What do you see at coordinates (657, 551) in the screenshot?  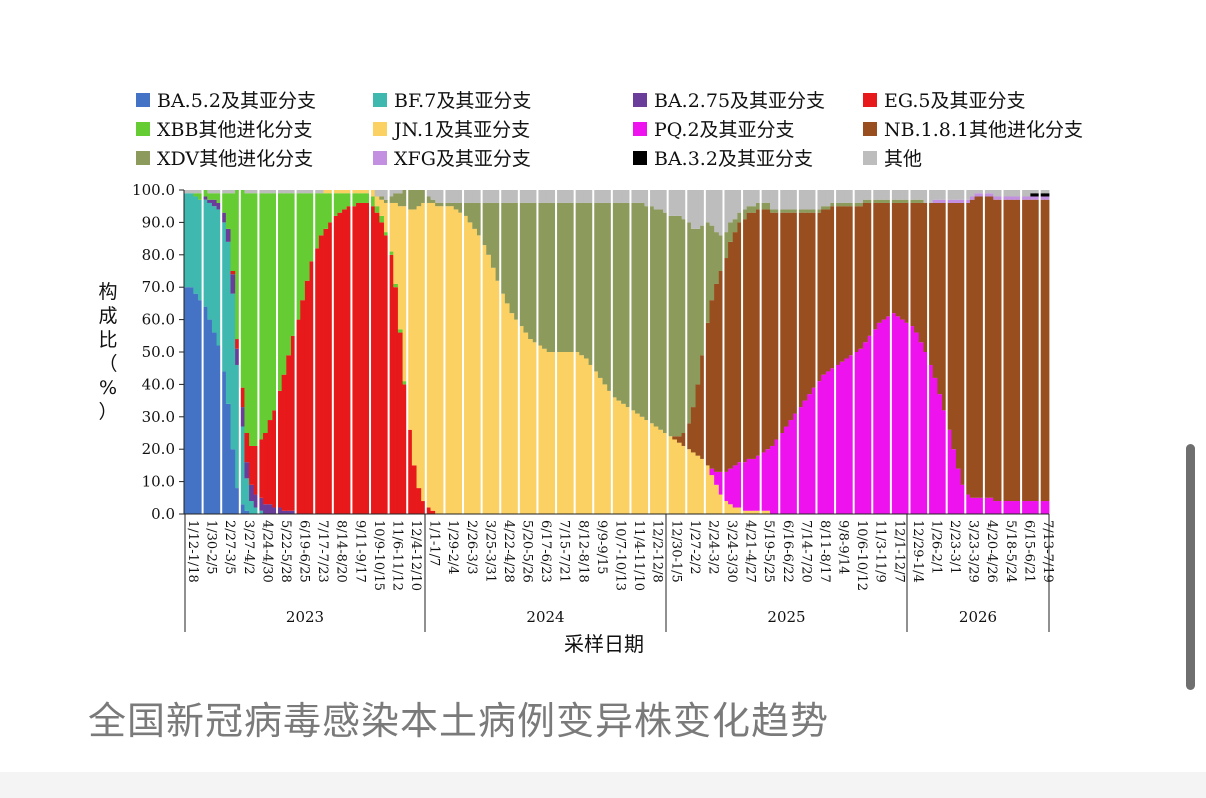 I see `x-tick-label: 12/2-12/8` at bounding box center [657, 551].